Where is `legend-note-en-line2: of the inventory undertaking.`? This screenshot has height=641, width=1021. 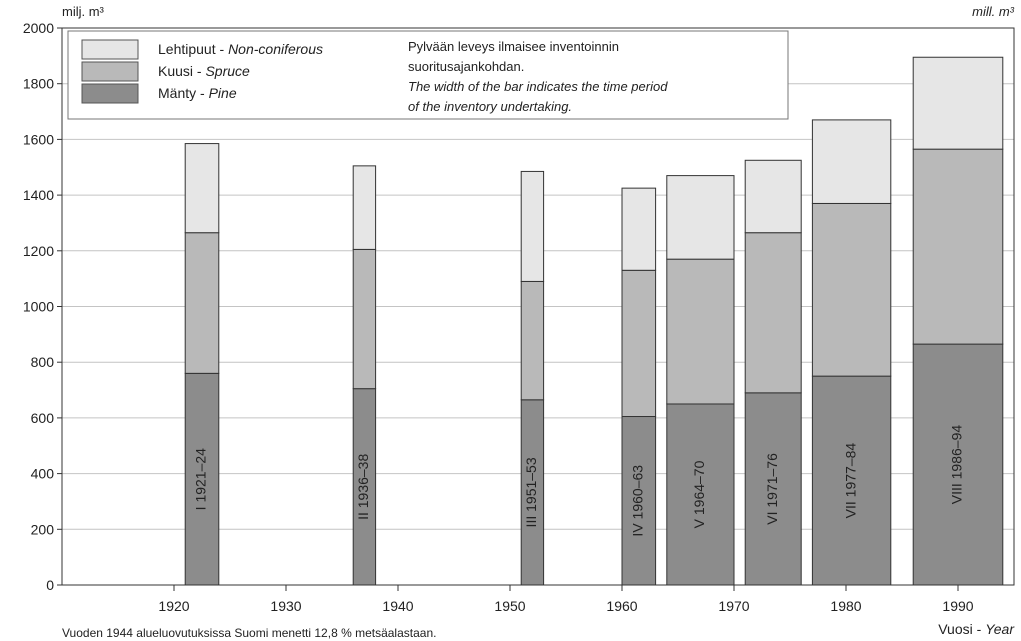 legend-note-en-line2: of the inventory undertaking. is located at coordinates (490, 106).